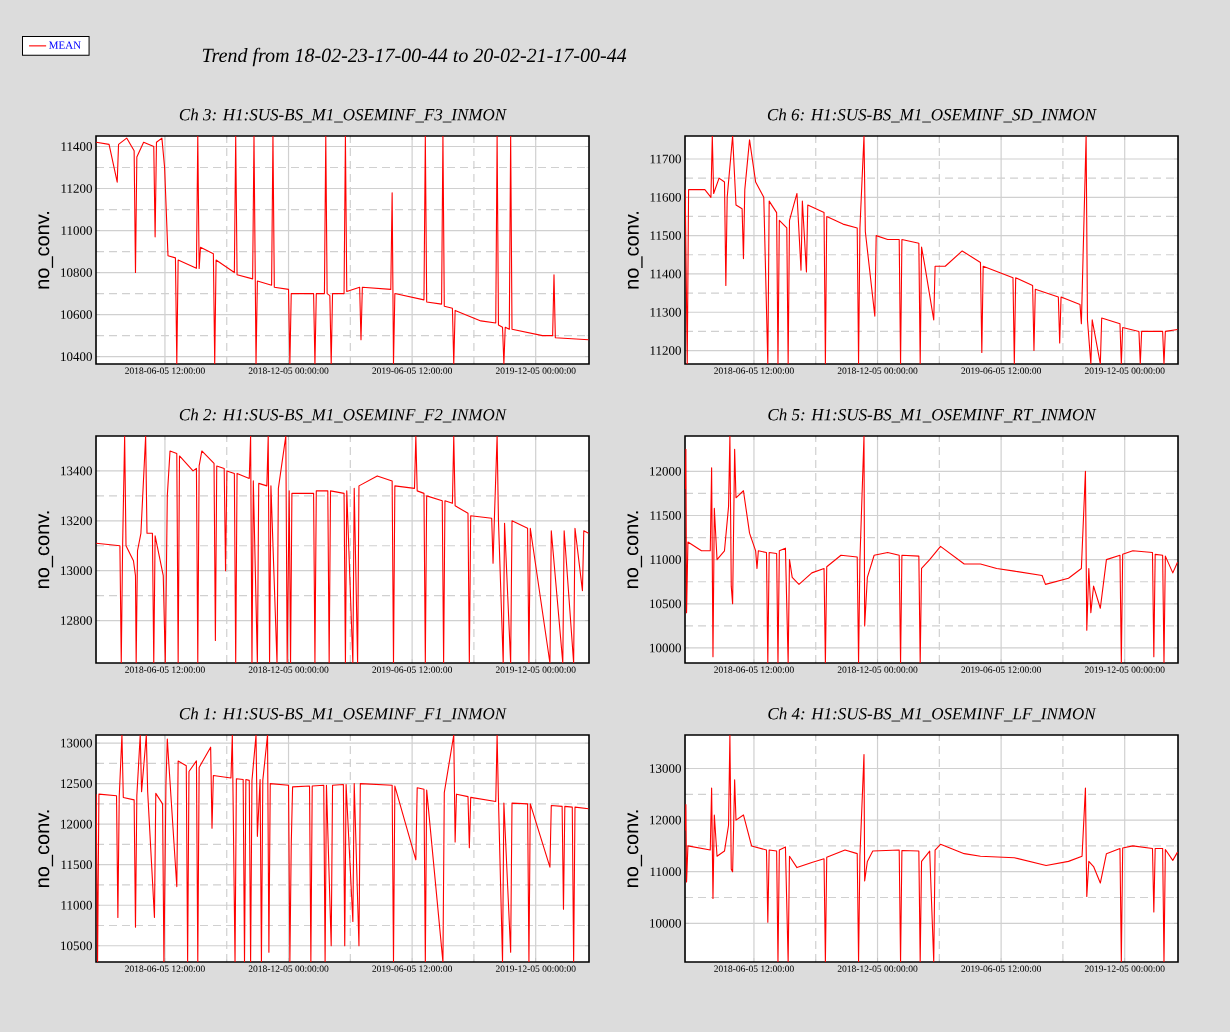 Image resolution: width=1230 pixels, height=1032 pixels. What do you see at coordinates (665, 197) in the screenshot?
I see `y-tick-label: 11600` at bounding box center [665, 197].